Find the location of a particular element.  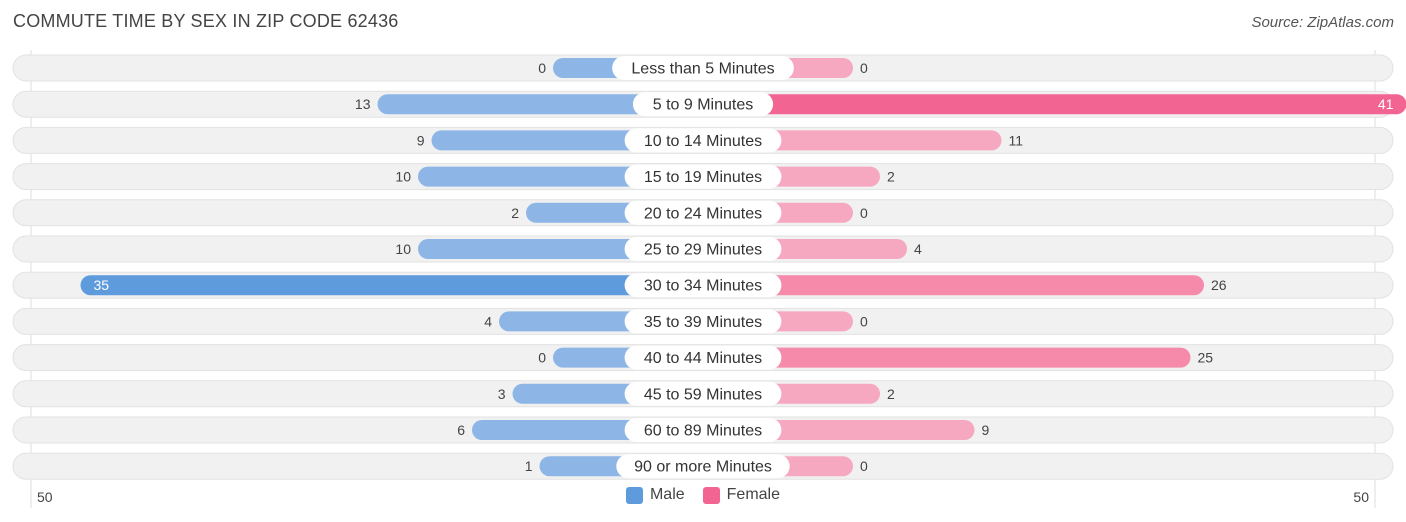

category-label: 25 to 29 Minutes is located at coordinates (703, 250).